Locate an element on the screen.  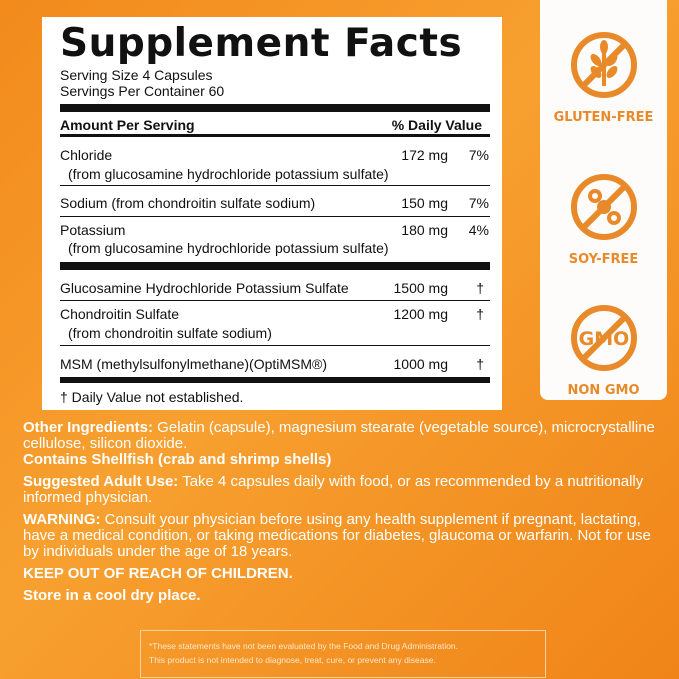
ingredient-amount: 1000 mg is located at coordinates (420, 364).